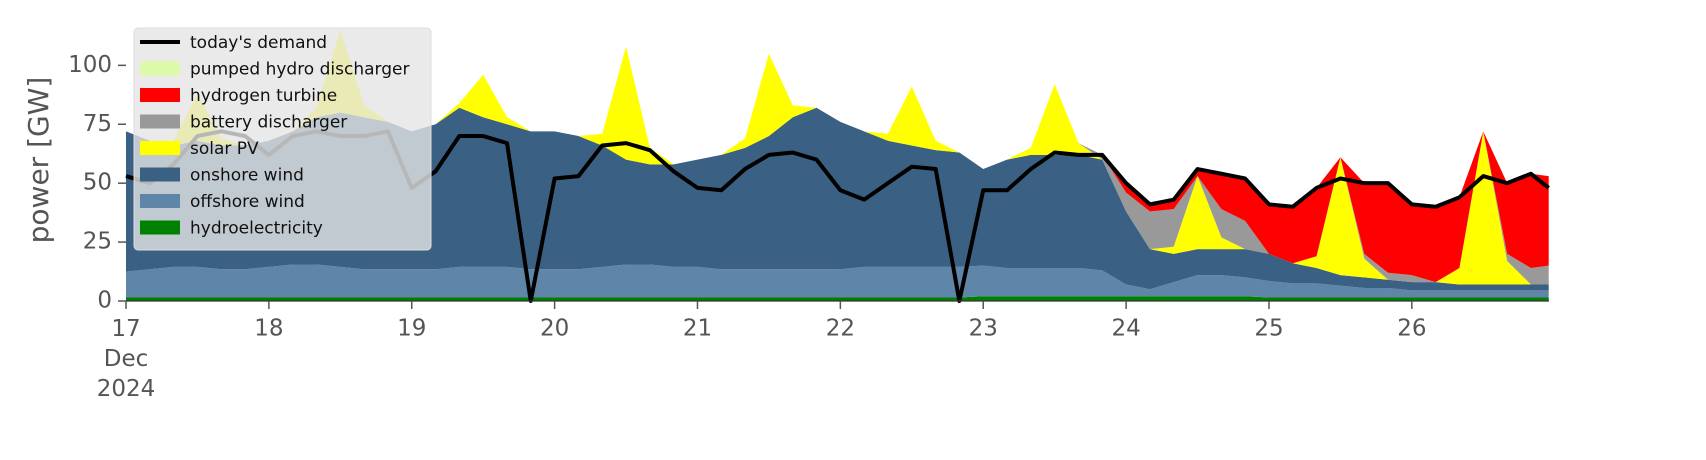 The width and height of the screenshot is (1706, 460). Describe the element at coordinates (282, 139) in the screenshot. I see `legend-box` at that location.